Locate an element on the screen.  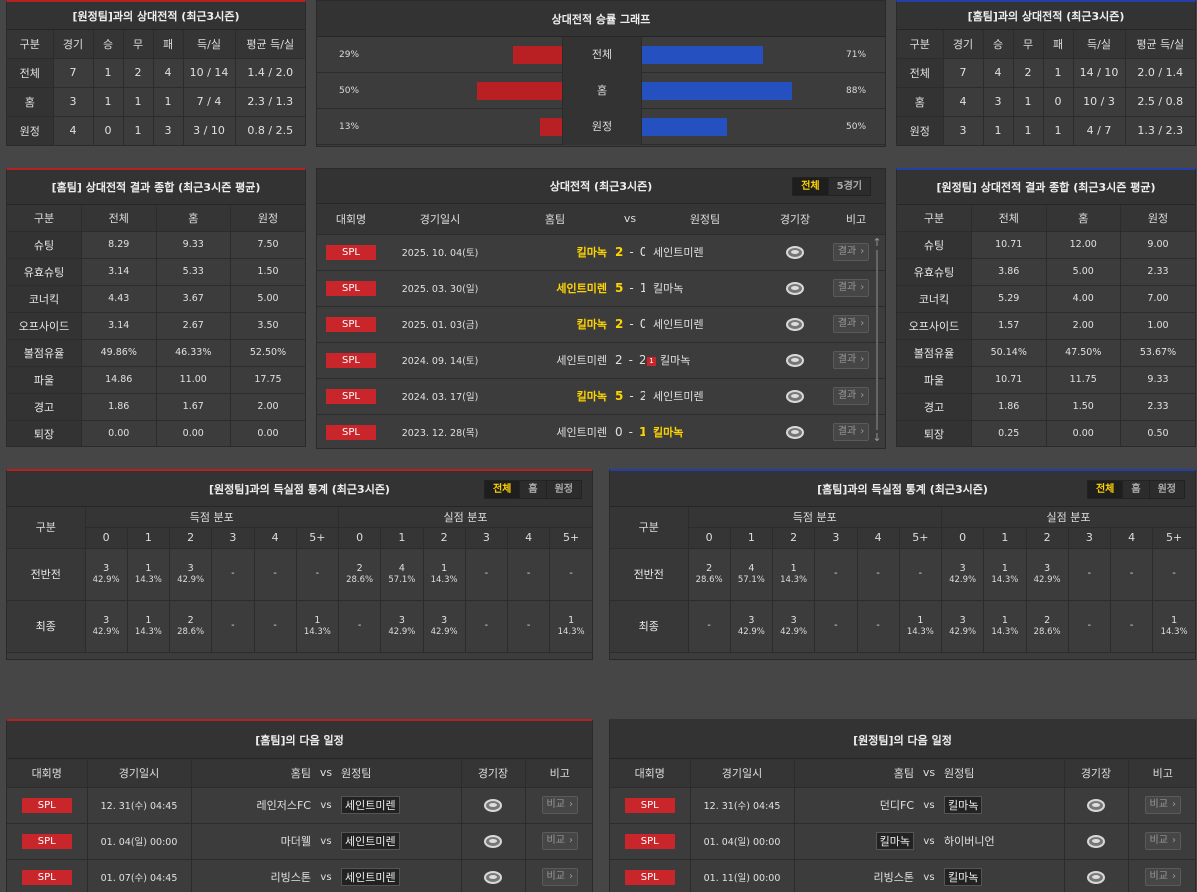
cell: 1 is located at coordinates (168, 102).